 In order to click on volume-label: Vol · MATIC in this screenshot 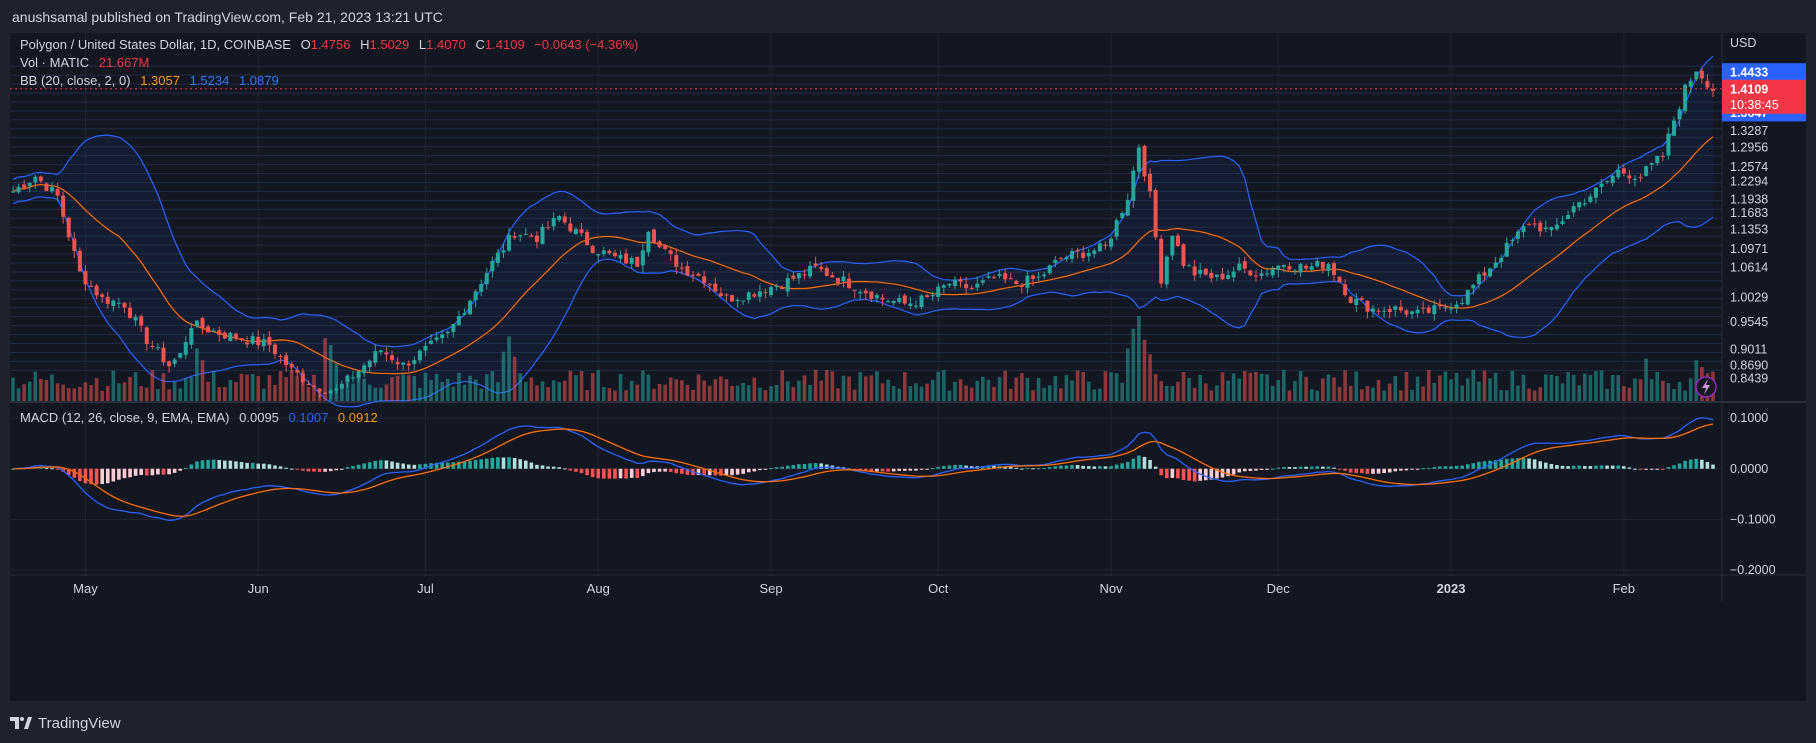, I will do `click(55, 62)`.